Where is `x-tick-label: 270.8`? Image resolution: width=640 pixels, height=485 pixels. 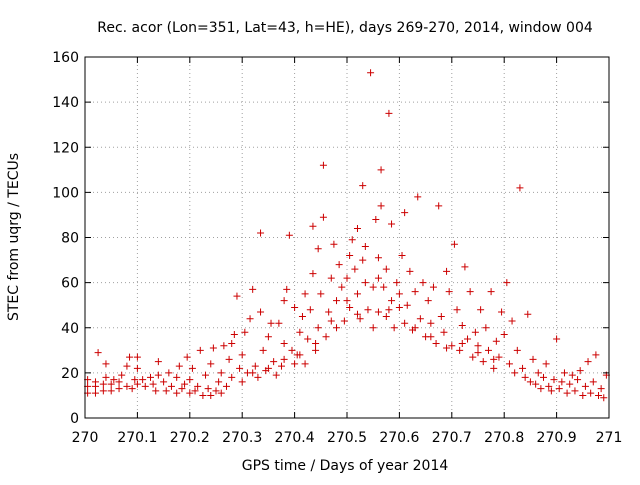
x-tick-label: 270.8 is located at coordinates (504, 438).